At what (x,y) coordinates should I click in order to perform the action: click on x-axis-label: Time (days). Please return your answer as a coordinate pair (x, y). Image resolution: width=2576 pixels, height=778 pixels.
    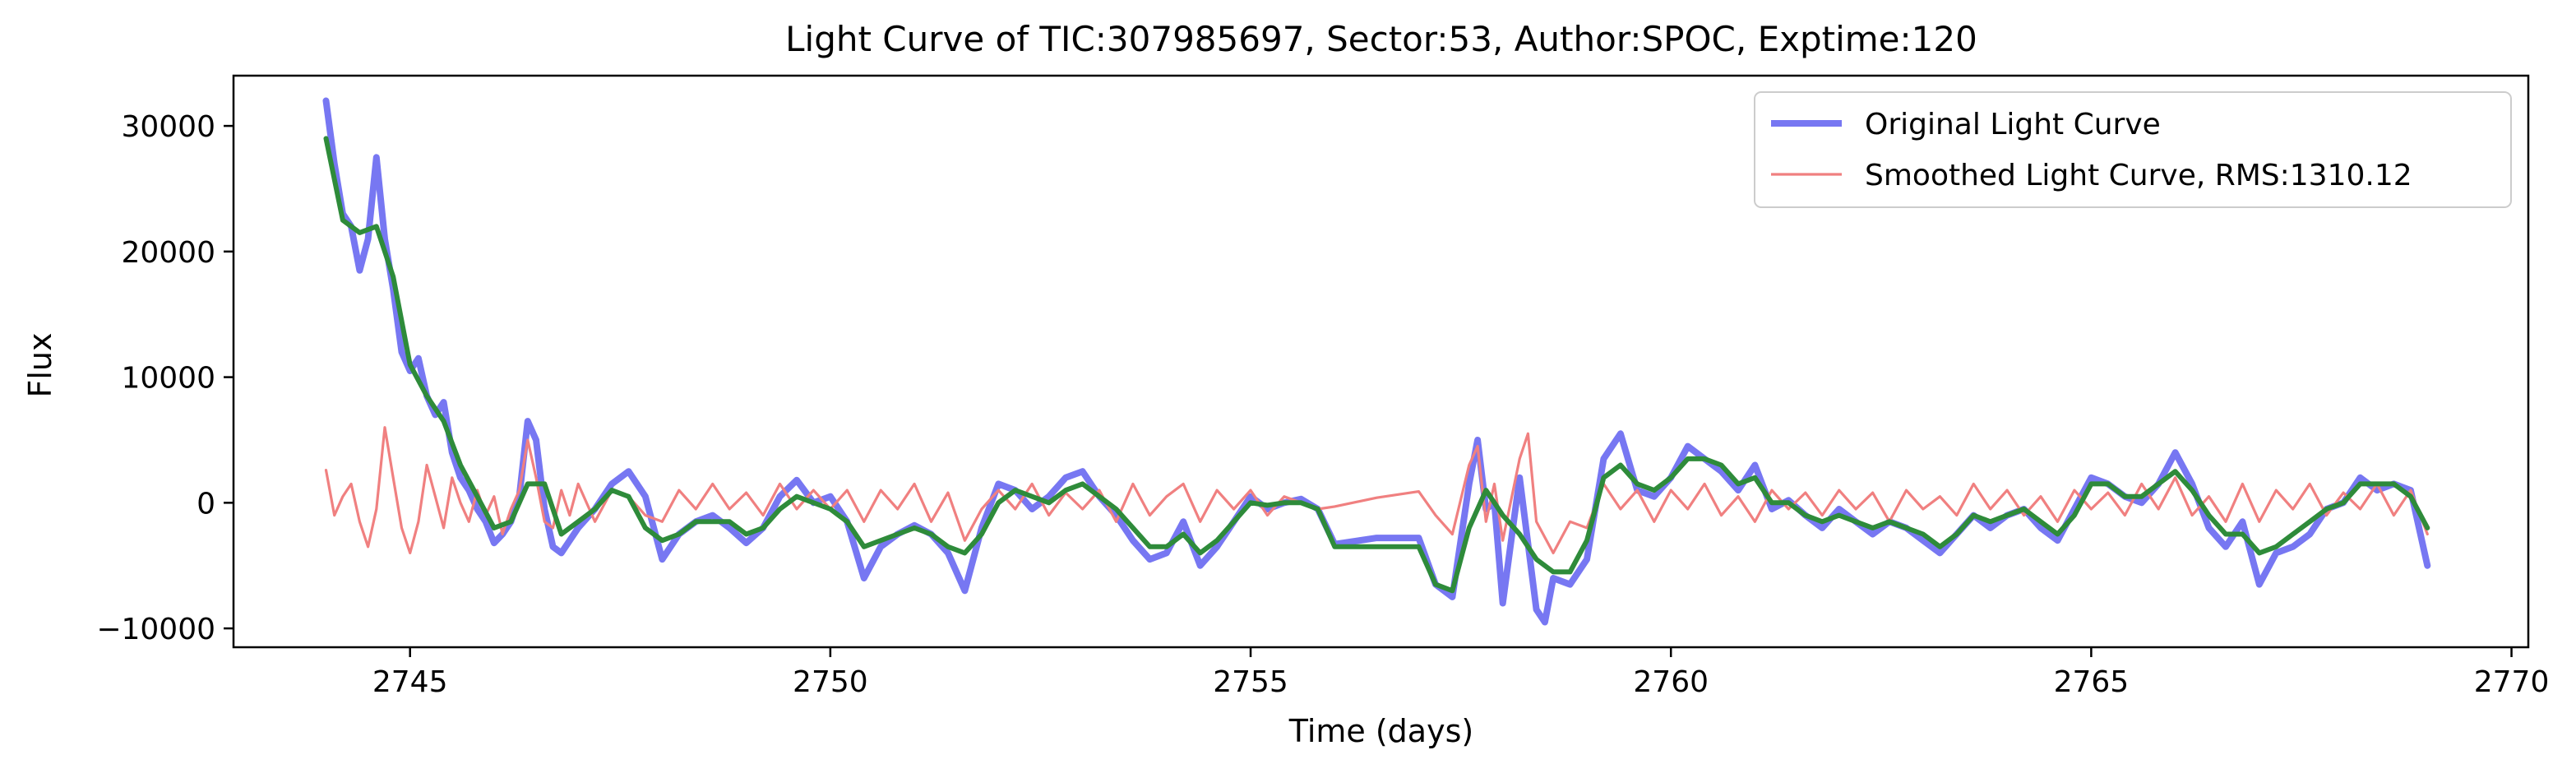
    Looking at the image, I should click on (1380, 731).